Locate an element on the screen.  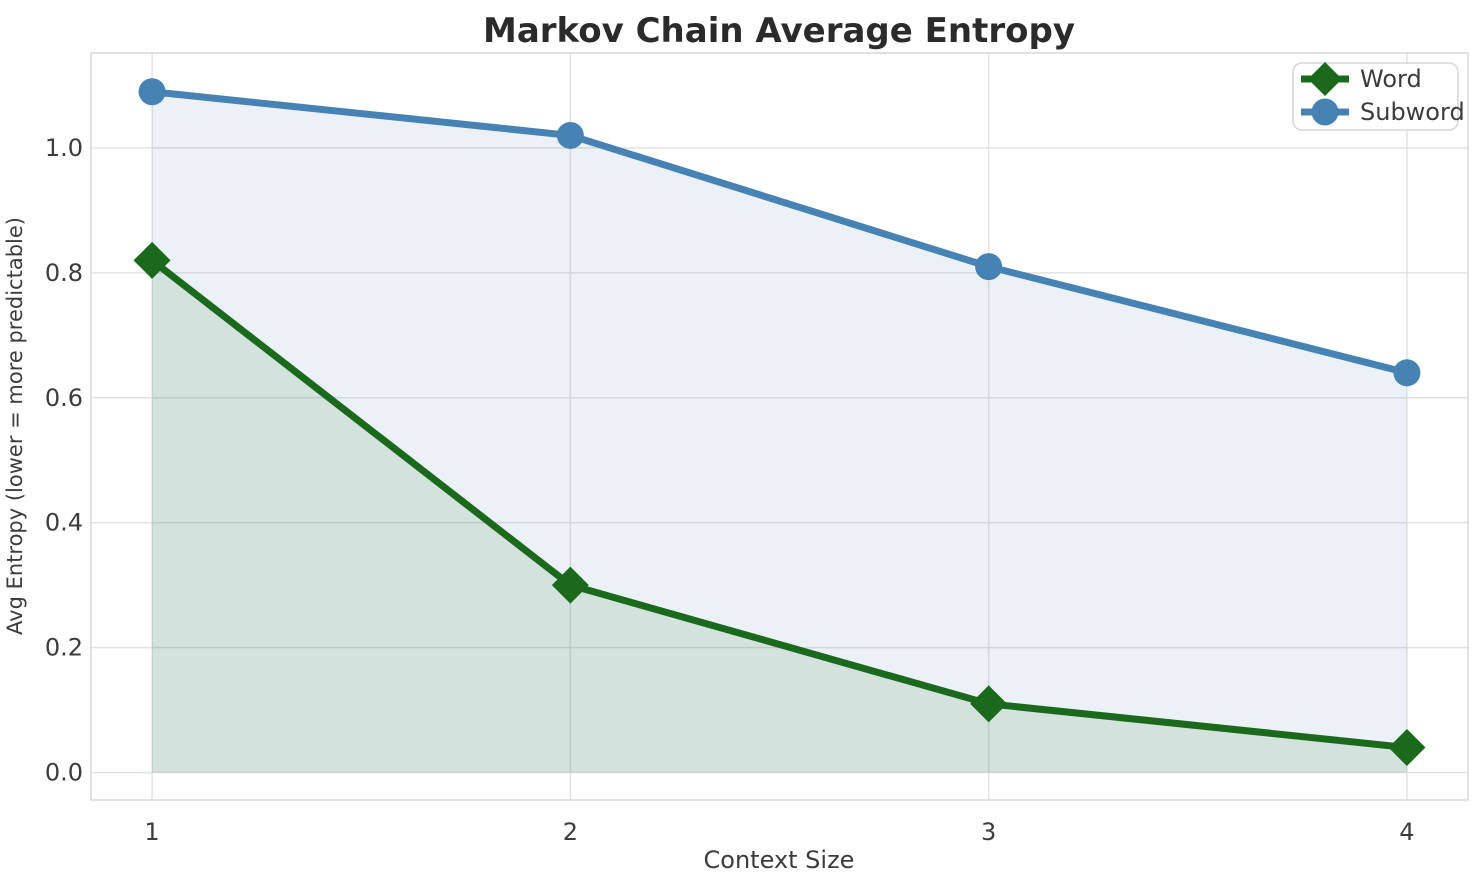
y-tick-label-0.4: 0.4 is located at coordinates (64, 523).